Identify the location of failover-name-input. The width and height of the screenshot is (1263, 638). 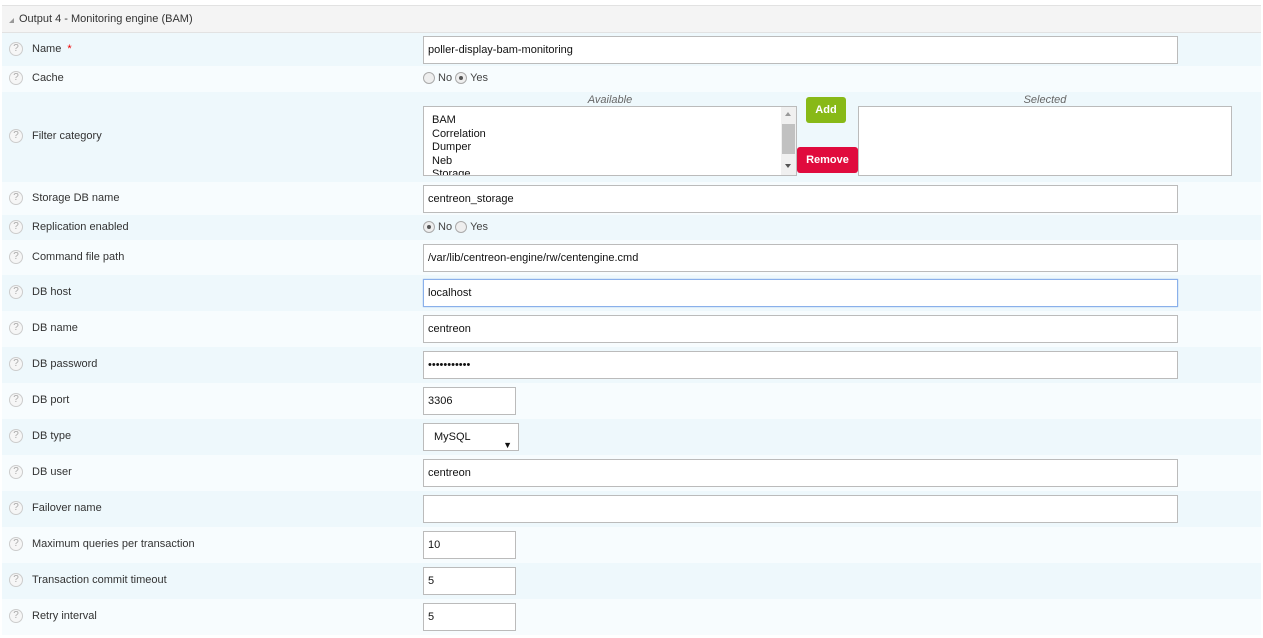
(800, 509).